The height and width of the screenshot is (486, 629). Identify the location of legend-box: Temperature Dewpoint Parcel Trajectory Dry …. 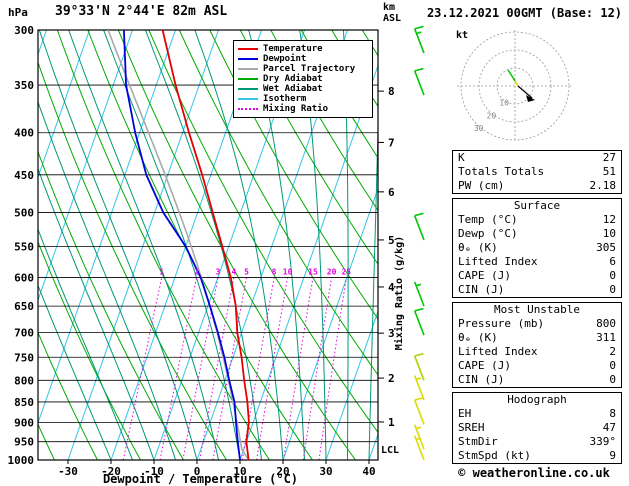
(303, 79).